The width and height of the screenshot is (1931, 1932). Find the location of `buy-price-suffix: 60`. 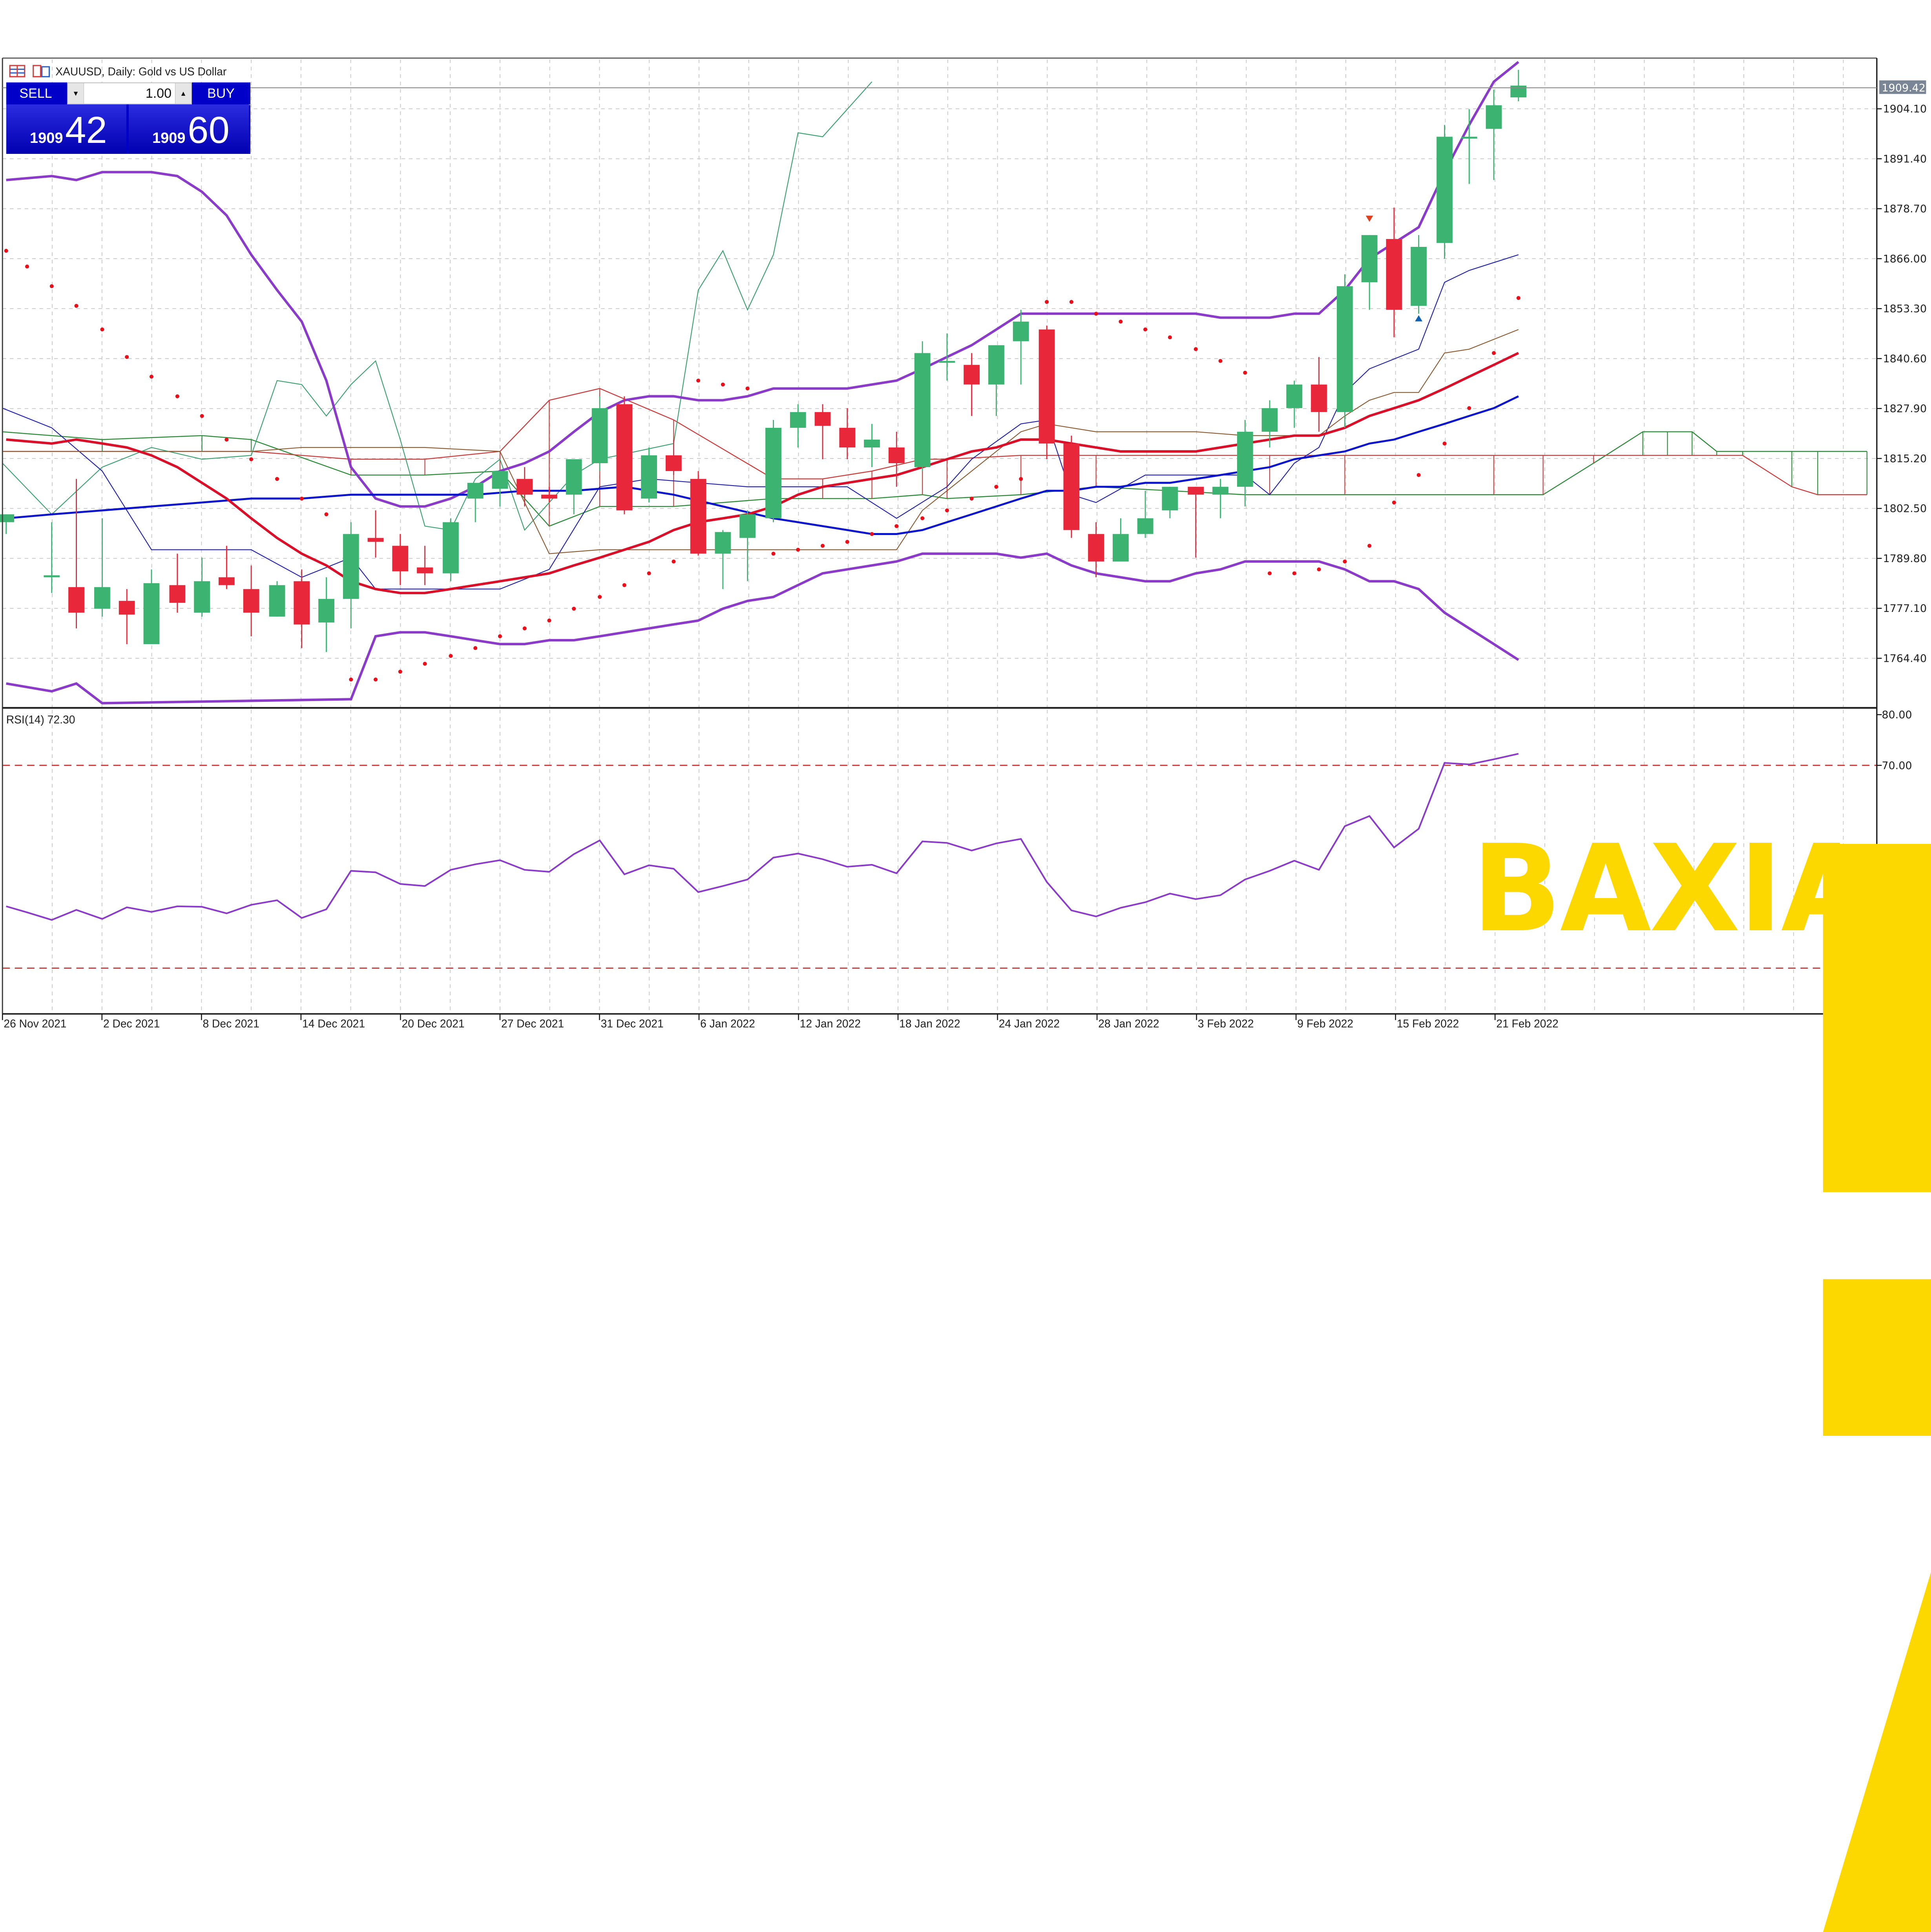

buy-price-suffix: 60 is located at coordinates (209, 130).